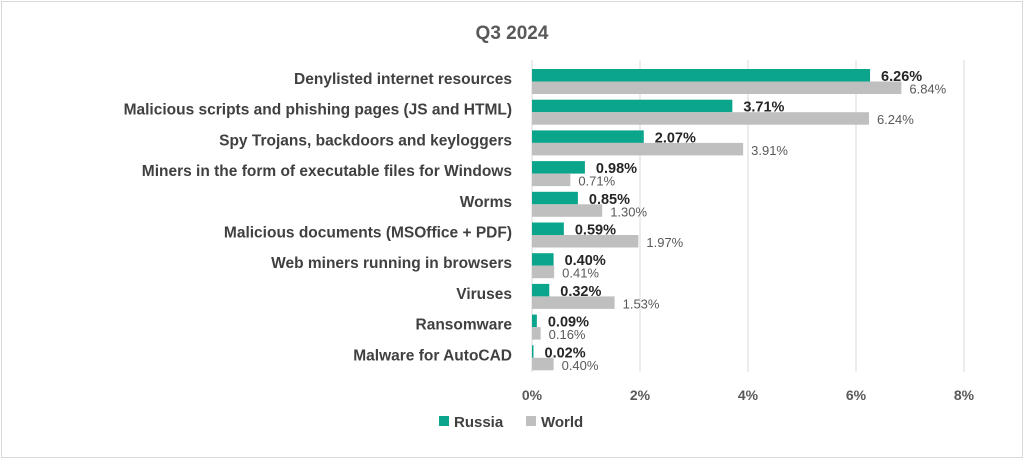 This screenshot has height=459, width=1024. I want to click on x-tick-label: 8%, so click(964, 395).